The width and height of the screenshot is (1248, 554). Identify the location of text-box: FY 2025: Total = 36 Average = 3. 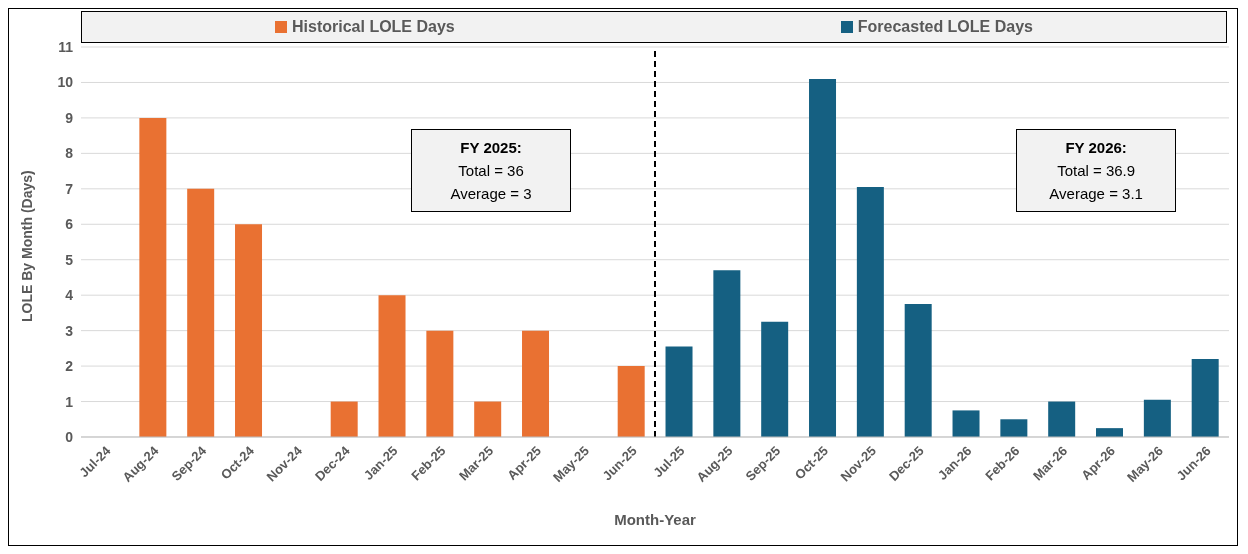
(491, 170).